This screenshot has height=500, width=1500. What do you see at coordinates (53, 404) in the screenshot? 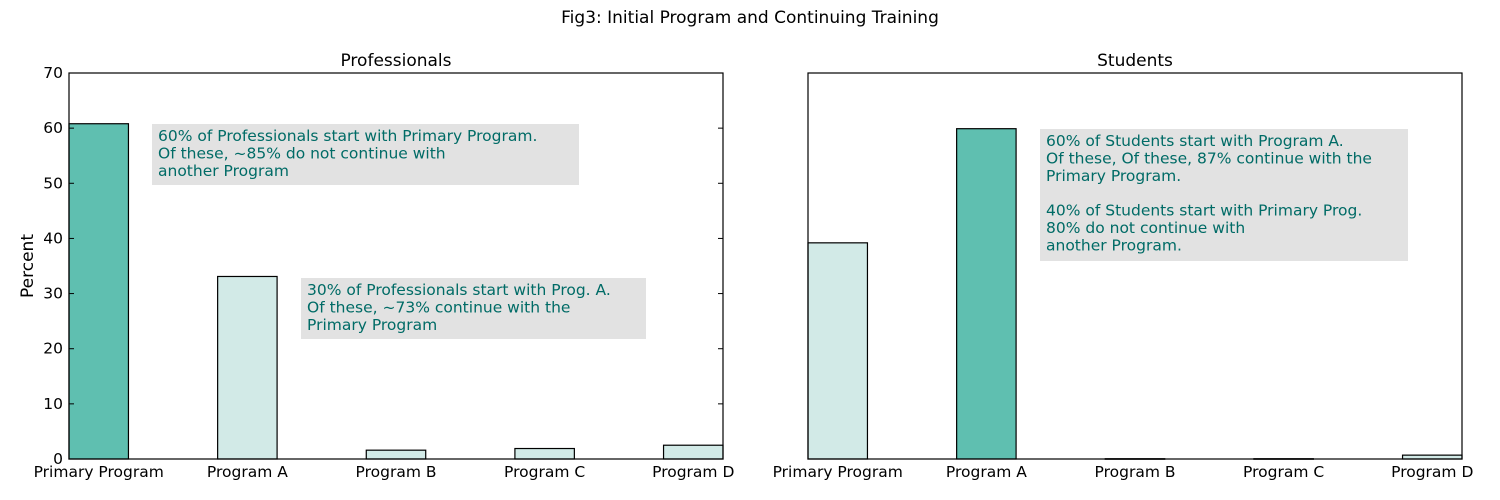
I see `y-tick-label: 10` at bounding box center [53, 404].